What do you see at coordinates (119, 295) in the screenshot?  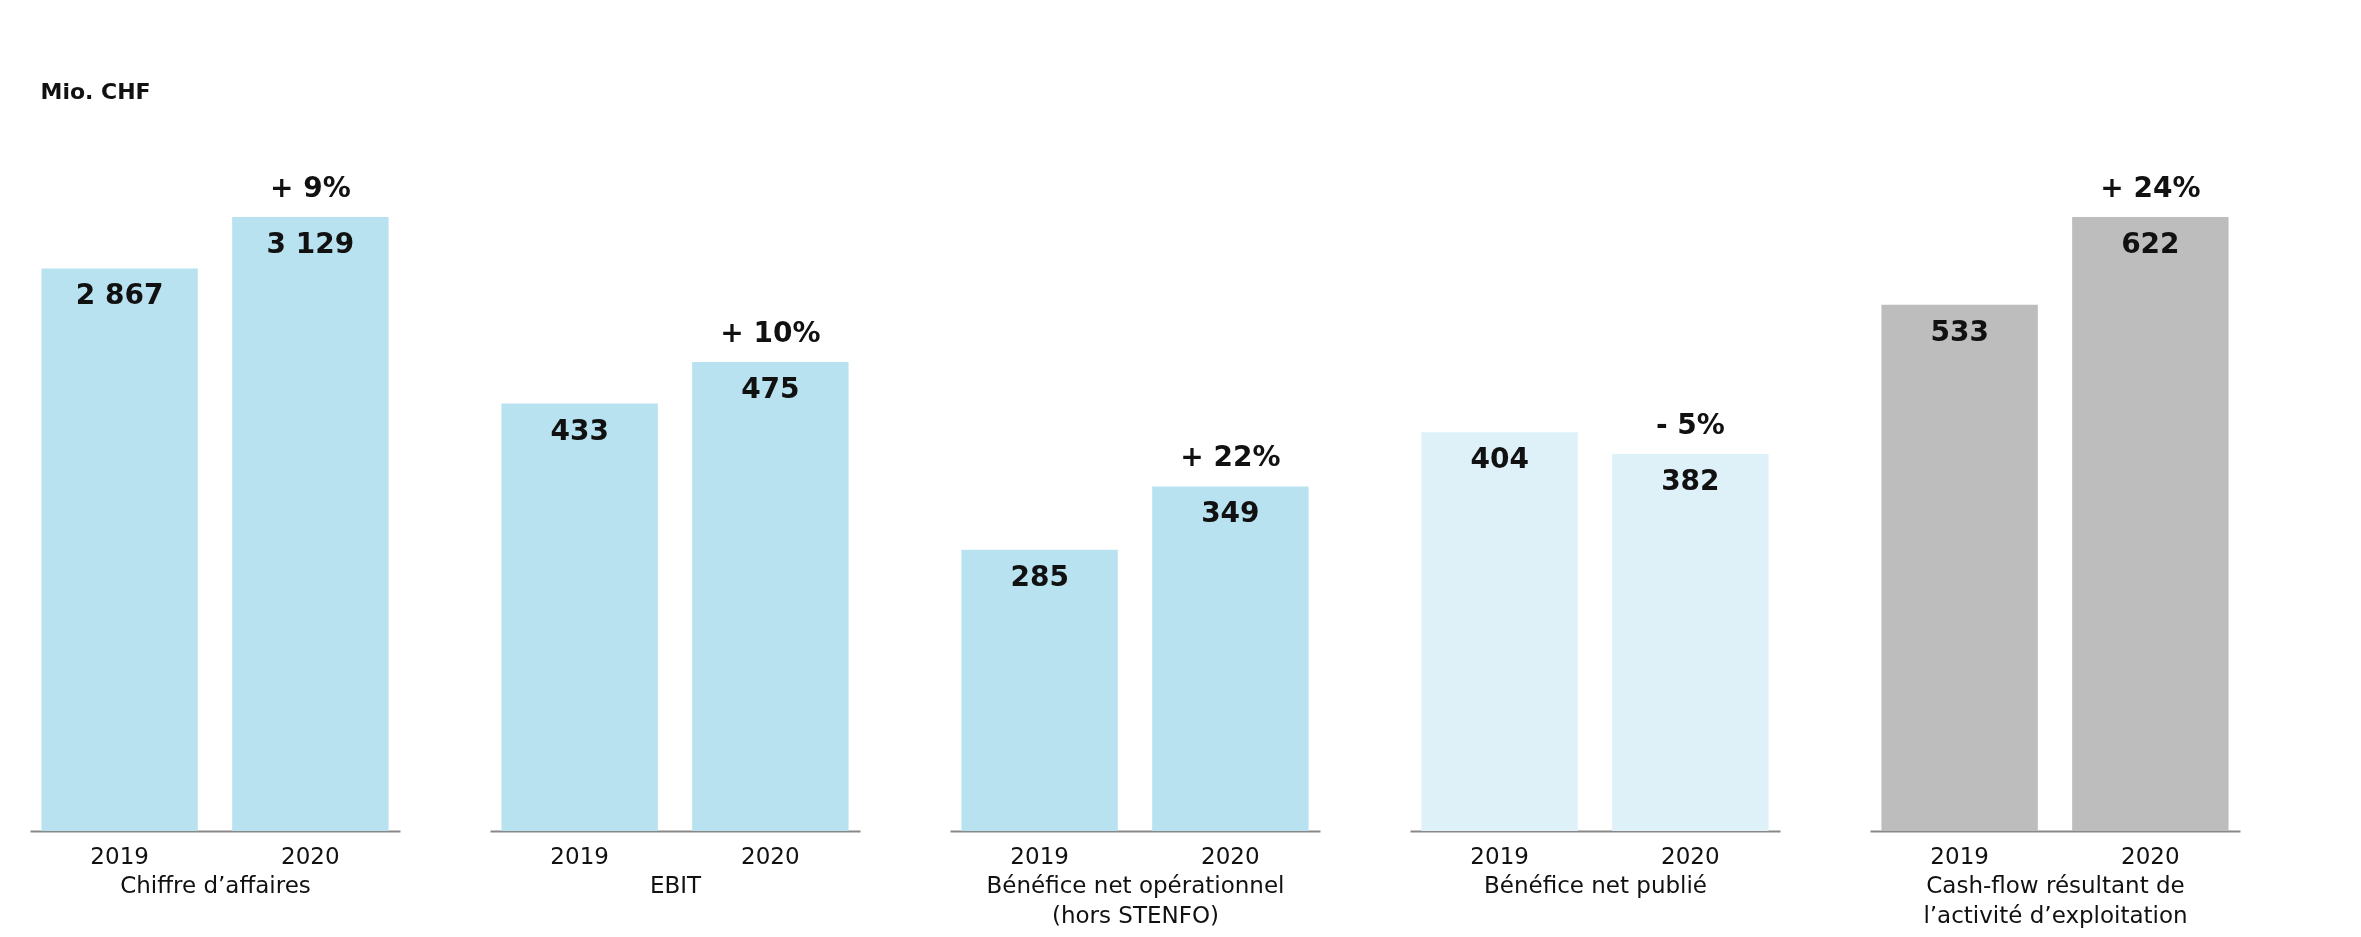 I see `data-label: 2 867` at bounding box center [119, 295].